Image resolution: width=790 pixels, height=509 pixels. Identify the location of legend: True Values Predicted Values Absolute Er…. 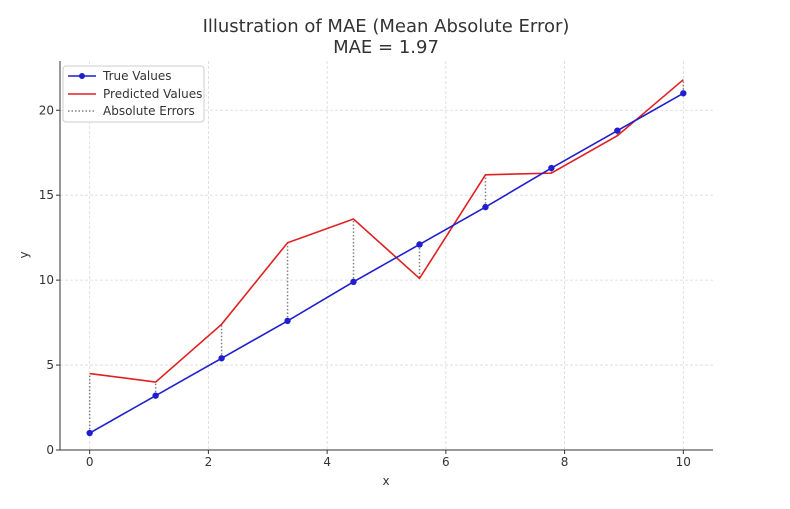
(133, 94).